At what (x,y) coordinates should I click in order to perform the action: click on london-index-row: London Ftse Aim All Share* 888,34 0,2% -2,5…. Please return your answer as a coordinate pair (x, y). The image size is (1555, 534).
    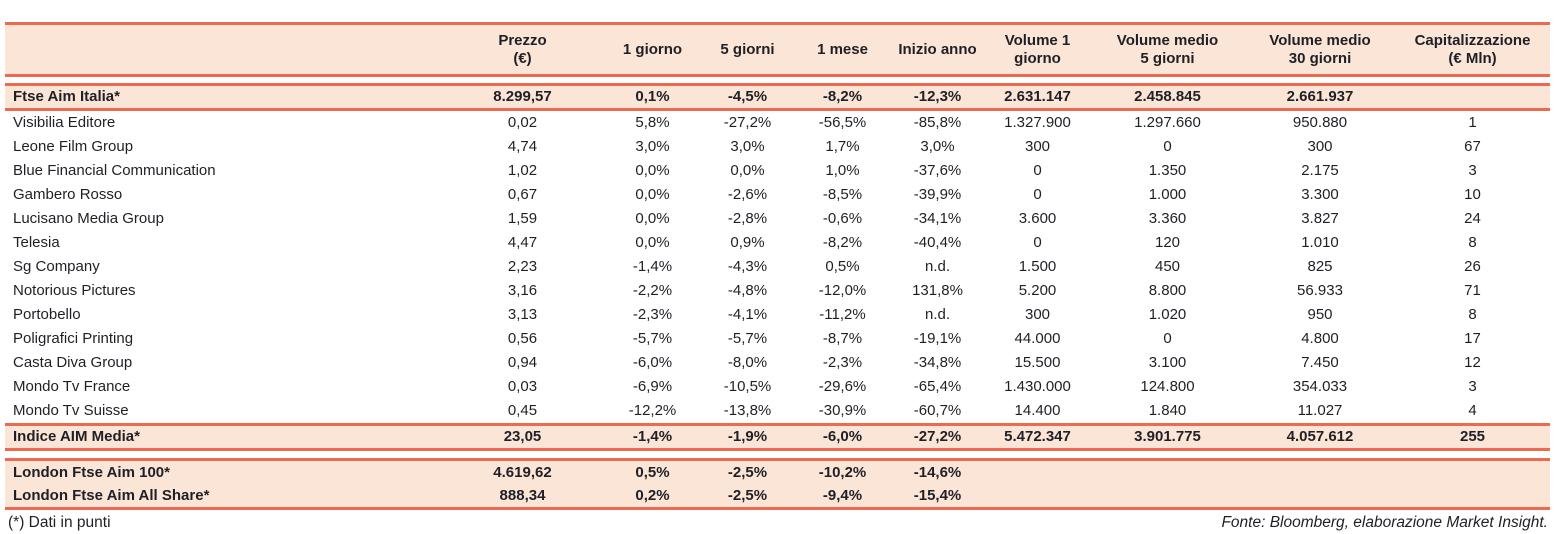
    Looking at the image, I should click on (777, 495).